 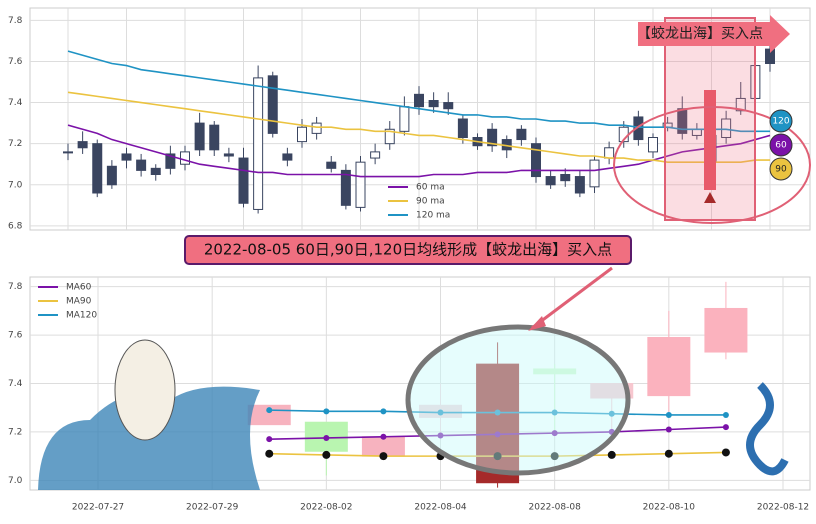 I want to click on highlight-oval, so click(x=712, y=165).